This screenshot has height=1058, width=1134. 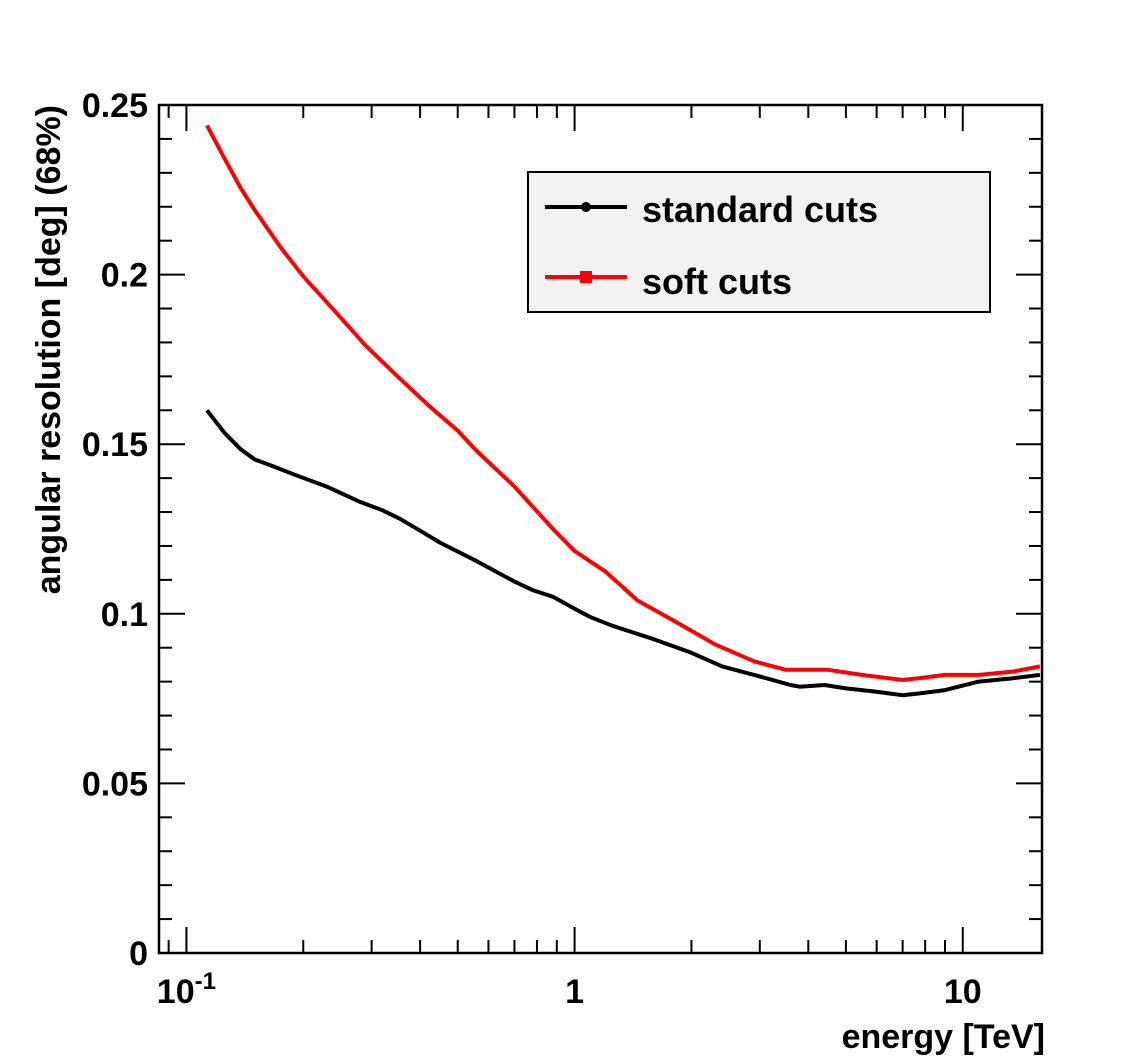 I want to click on x-tick-labels: 10-1 1 10, so click(x=569, y=989).